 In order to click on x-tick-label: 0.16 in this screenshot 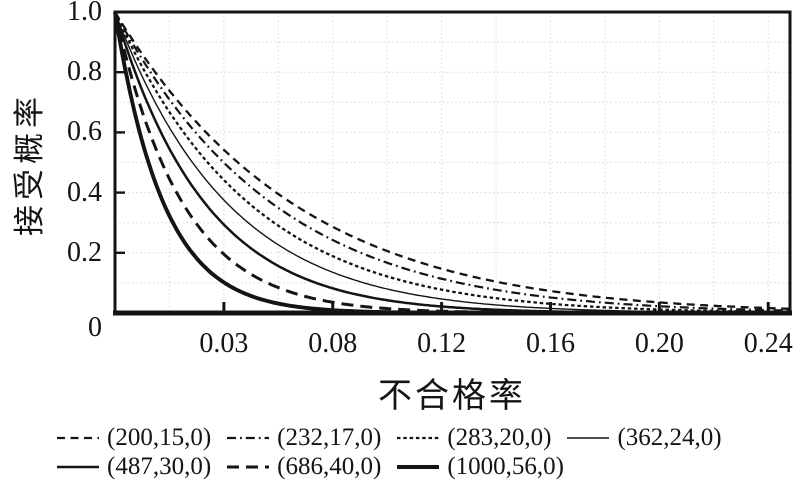, I will do `click(550, 343)`.